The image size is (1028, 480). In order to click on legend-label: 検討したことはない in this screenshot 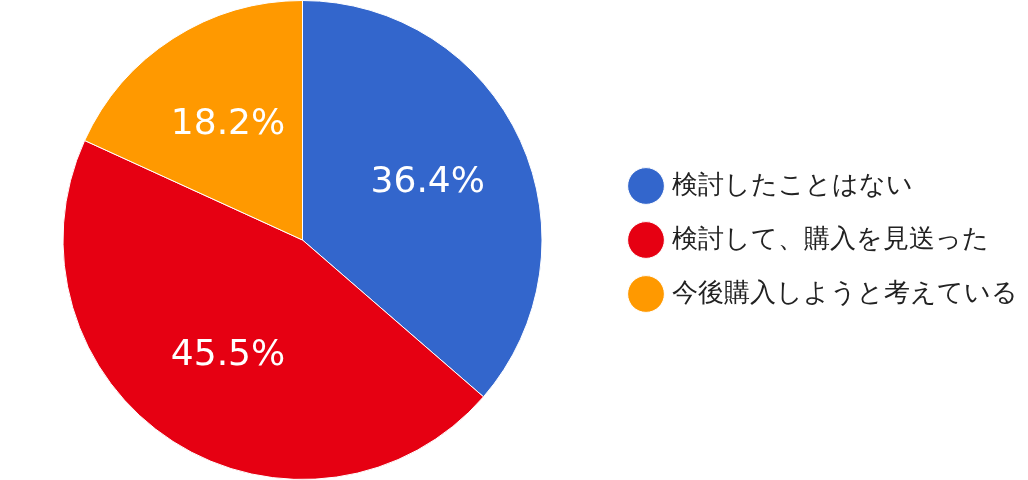, I will do `click(792, 183)`.